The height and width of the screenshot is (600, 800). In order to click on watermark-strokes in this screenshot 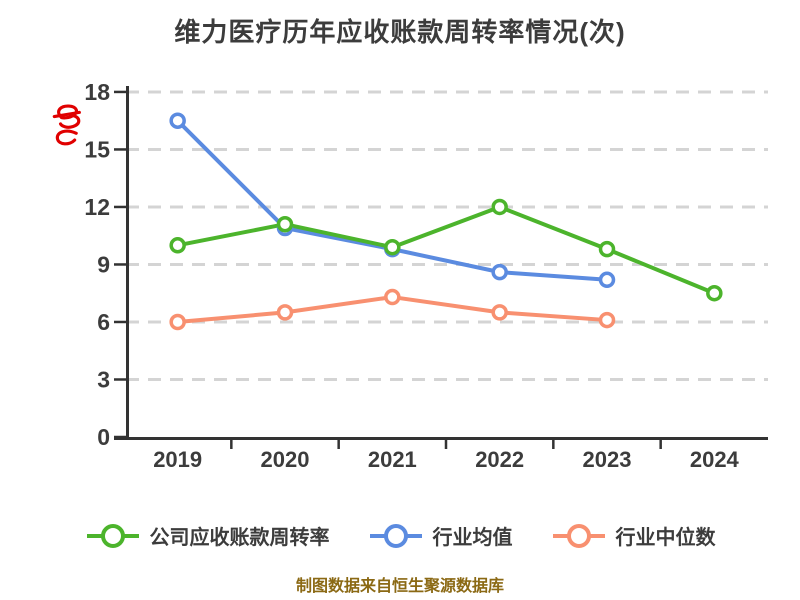, I will do `click(66, 125)`.